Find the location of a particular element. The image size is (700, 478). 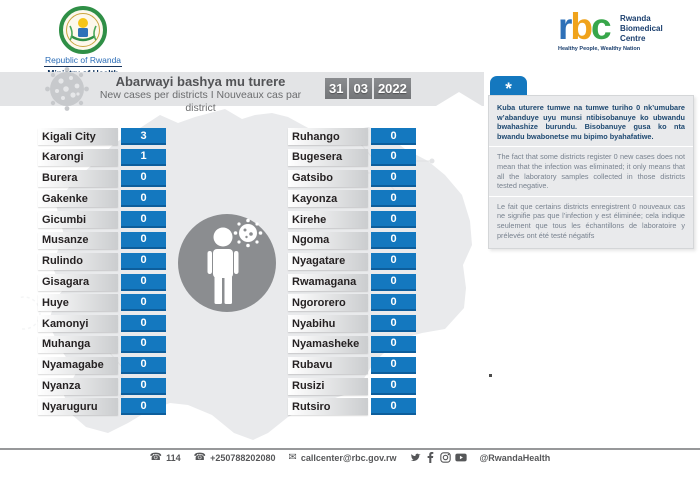

district-name: Kigali City is located at coordinates (78, 136).